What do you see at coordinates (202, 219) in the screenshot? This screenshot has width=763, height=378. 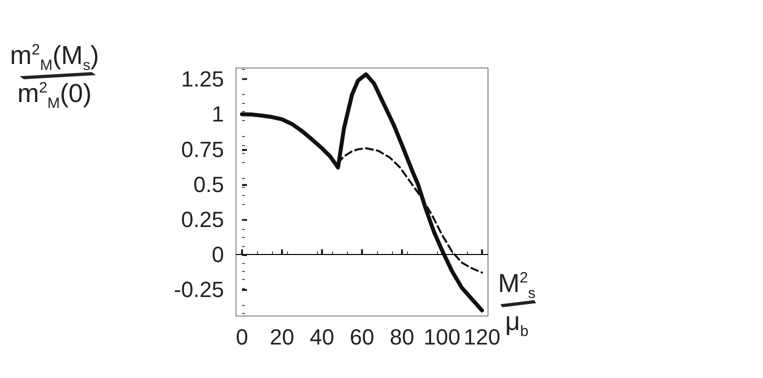 I see `y-tick-label: 0.25` at bounding box center [202, 219].